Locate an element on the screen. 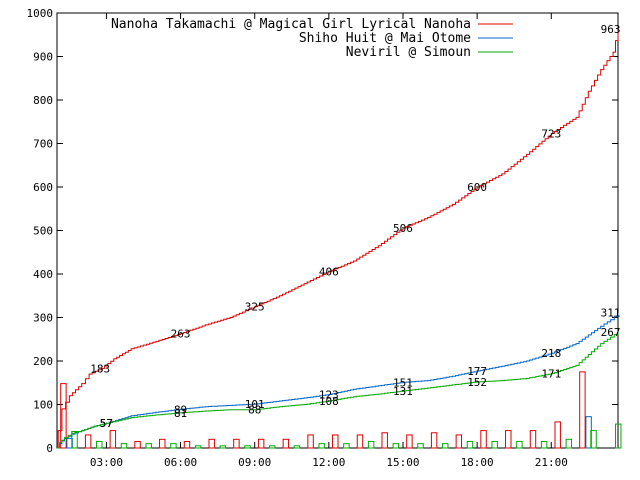 This screenshot has width=640, height=480. series-2-value-label: 218 is located at coordinates (551, 353).